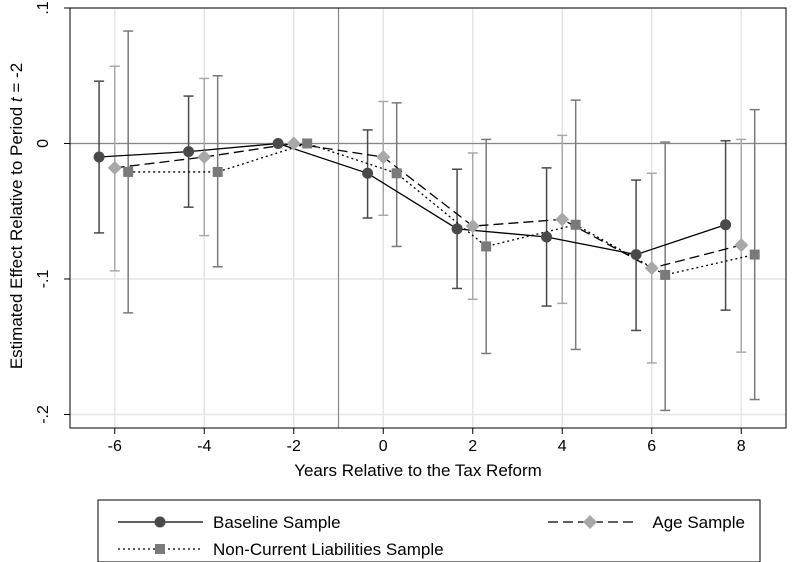 The height and width of the screenshot is (562, 795). Describe the element at coordinates (277, 522) in the screenshot. I see `legend-label-baseline-sample: Baseline Sample` at that location.